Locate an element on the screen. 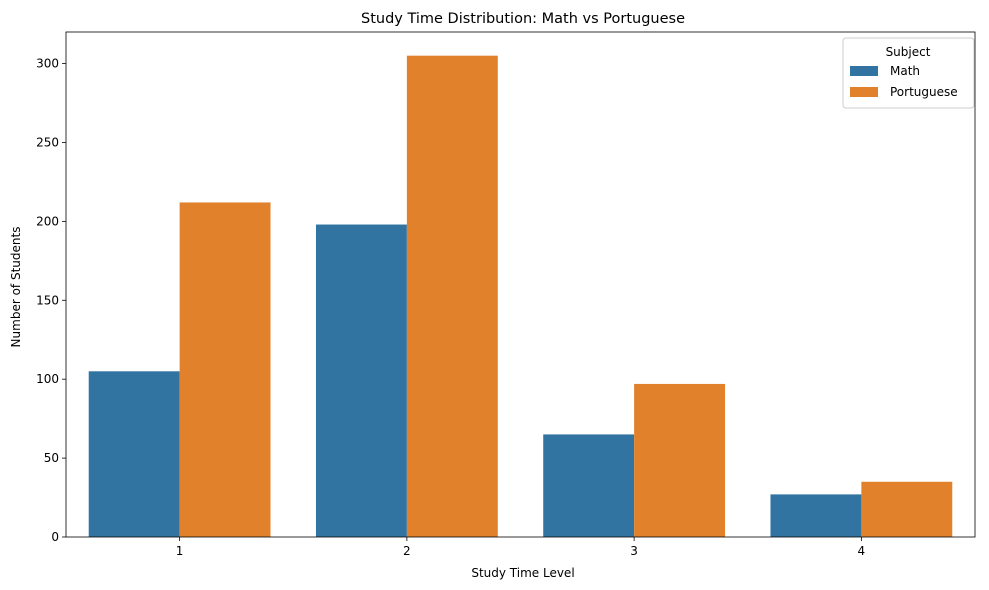  y-tick-label: 300 is located at coordinates (47, 64).